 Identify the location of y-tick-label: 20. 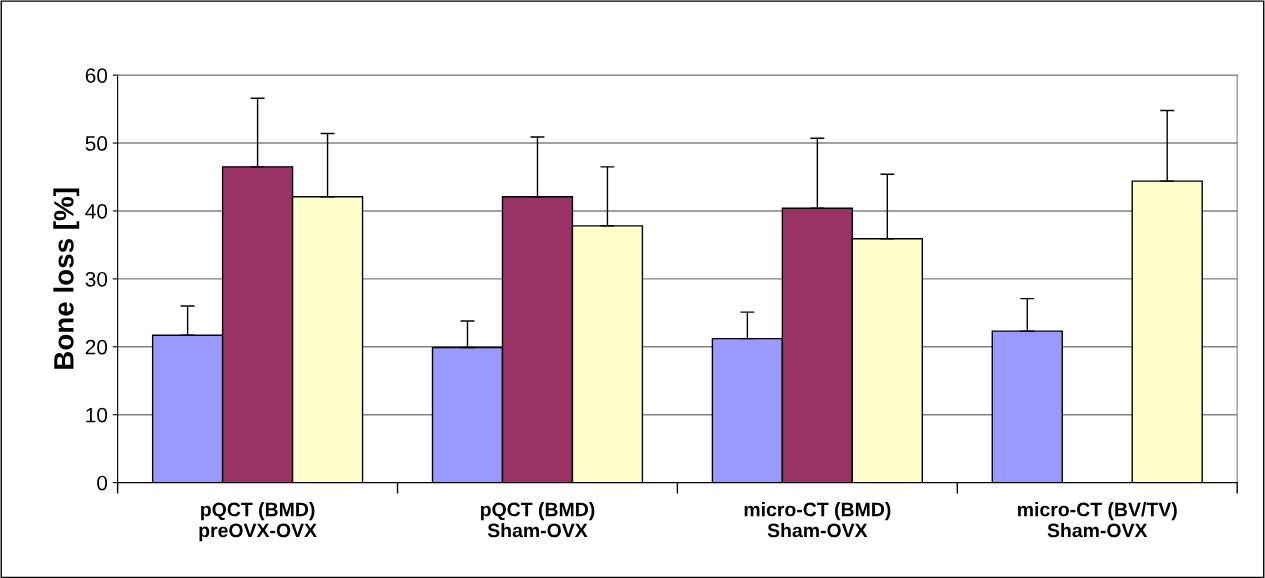
(96, 347).